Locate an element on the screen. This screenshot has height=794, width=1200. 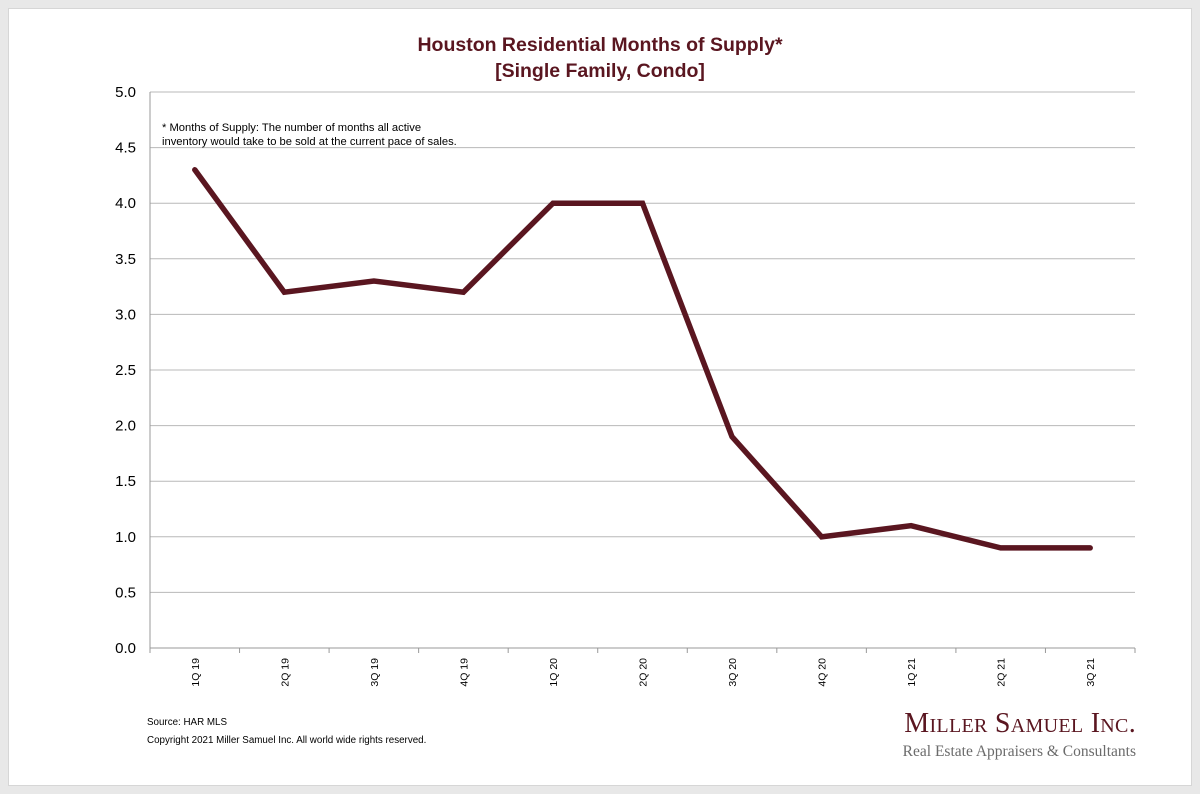
x-tick-label: 3Q 21 is located at coordinates (1091, 672).